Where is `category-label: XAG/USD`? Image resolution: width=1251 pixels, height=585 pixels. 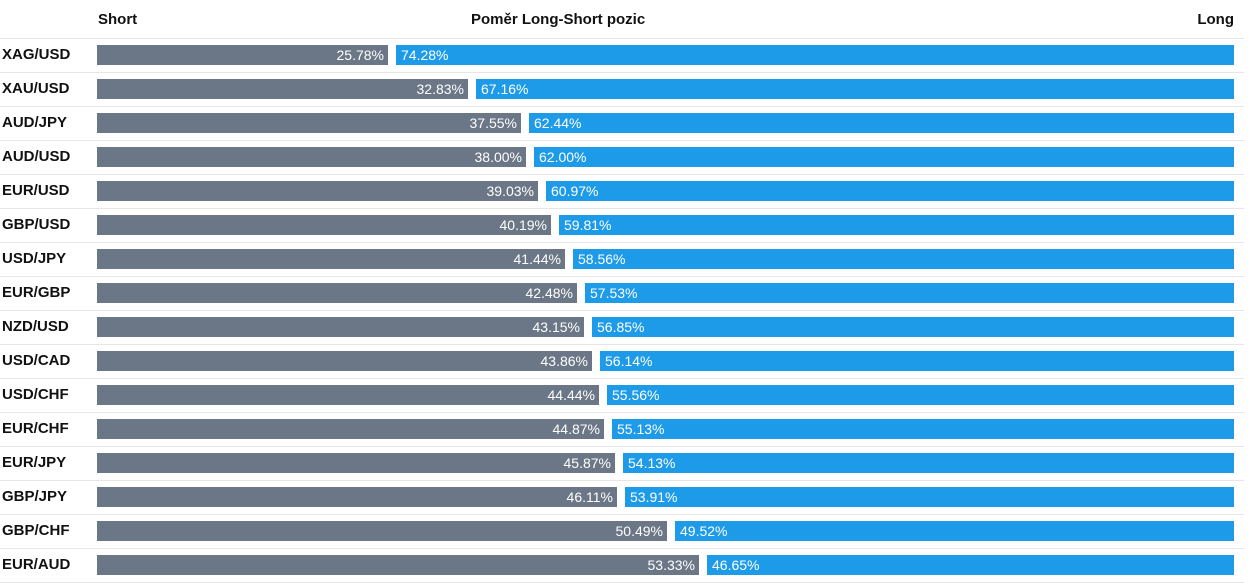
category-label: XAG/USD is located at coordinates (36, 54).